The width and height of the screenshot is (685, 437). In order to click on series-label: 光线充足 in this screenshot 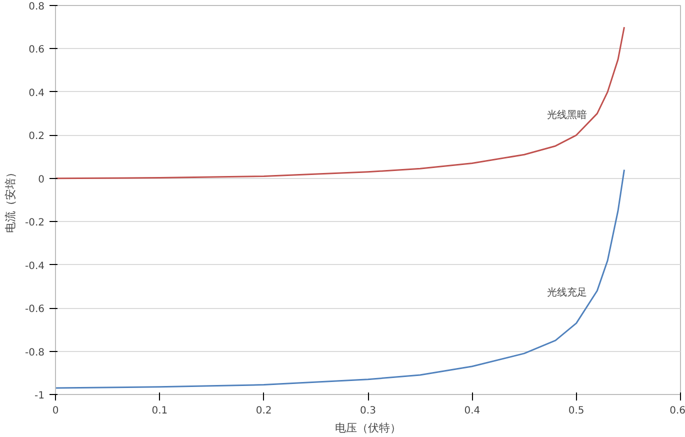, I will do `click(567, 292)`.